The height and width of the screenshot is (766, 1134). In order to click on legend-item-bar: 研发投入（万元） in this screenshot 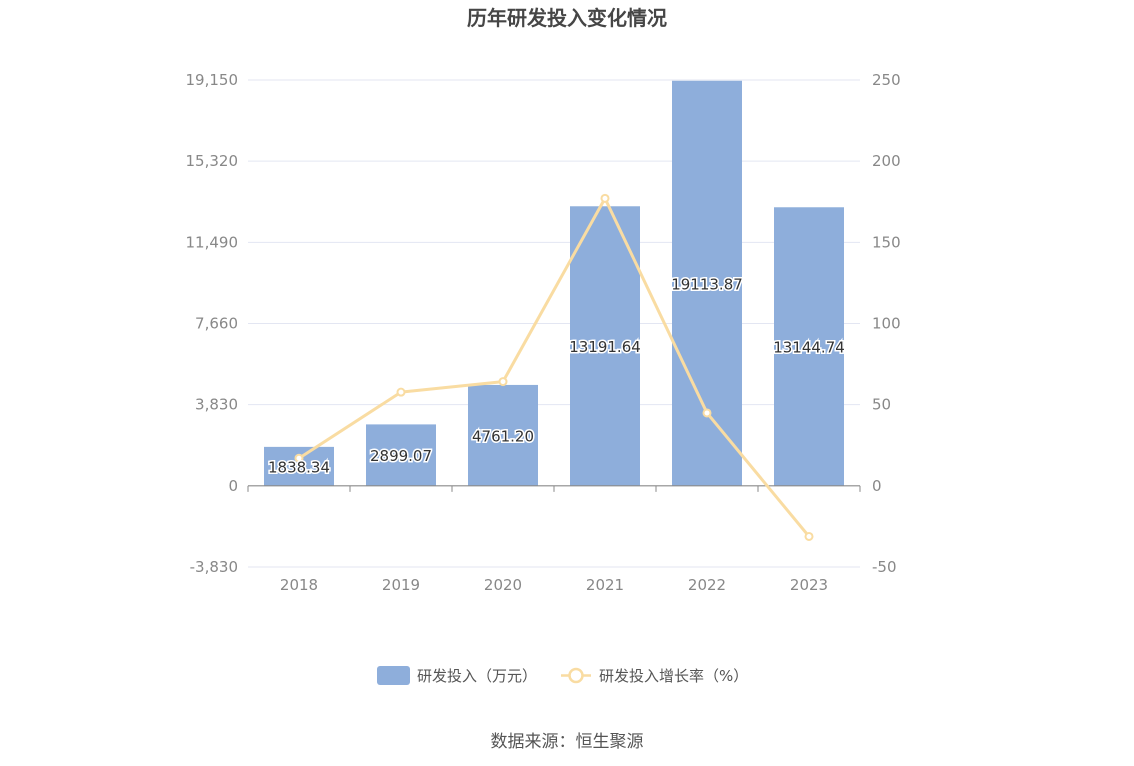, I will do `click(457, 675)`.